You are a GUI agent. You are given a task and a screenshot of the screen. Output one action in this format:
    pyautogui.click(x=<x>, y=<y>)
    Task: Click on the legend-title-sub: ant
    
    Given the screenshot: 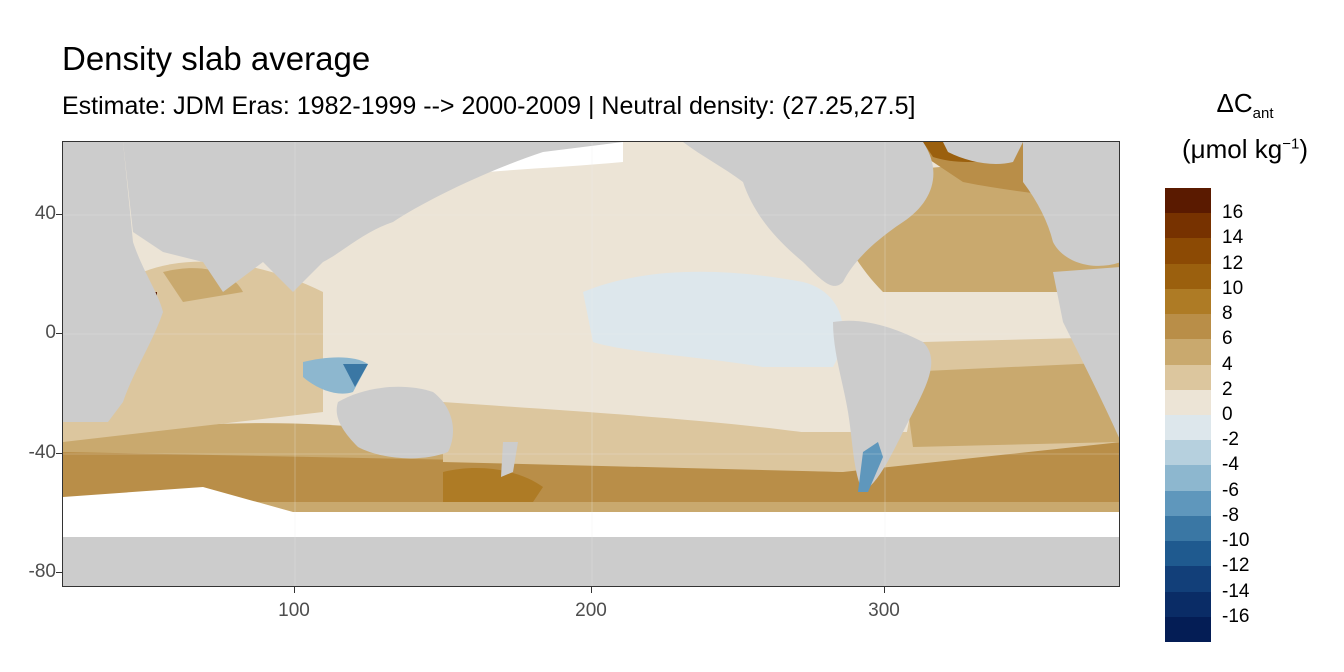 What is the action you would take?
    pyautogui.click(x=1263, y=114)
    